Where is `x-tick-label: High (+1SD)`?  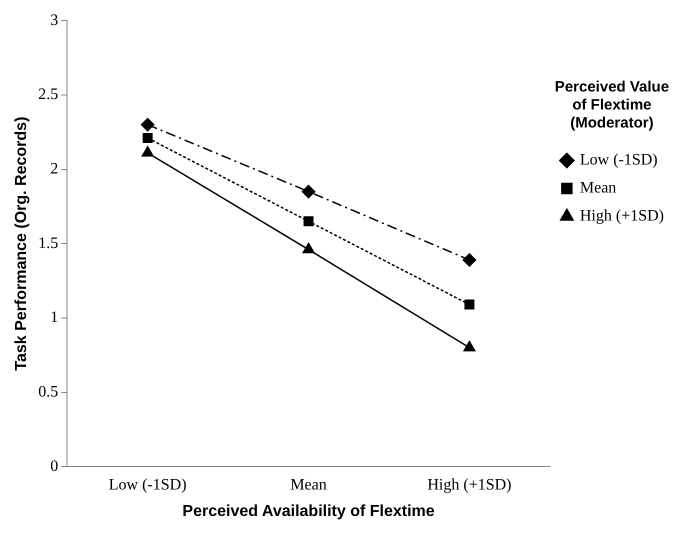
x-tick-label: High (+1SD) is located at coordinates (469, 485).